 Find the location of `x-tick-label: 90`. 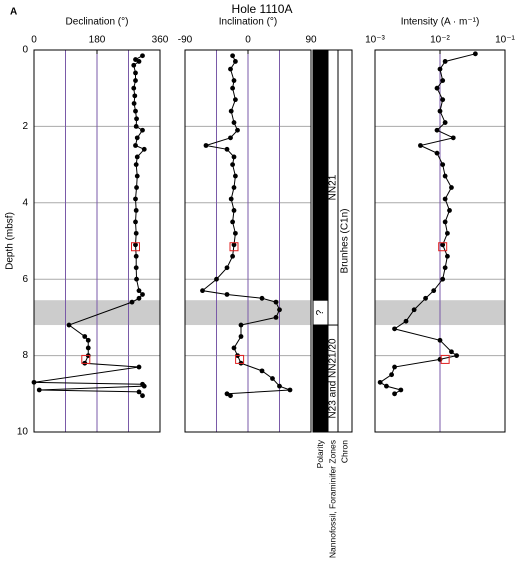

x-tick-label: 90 is located at coordinates (311, 40).